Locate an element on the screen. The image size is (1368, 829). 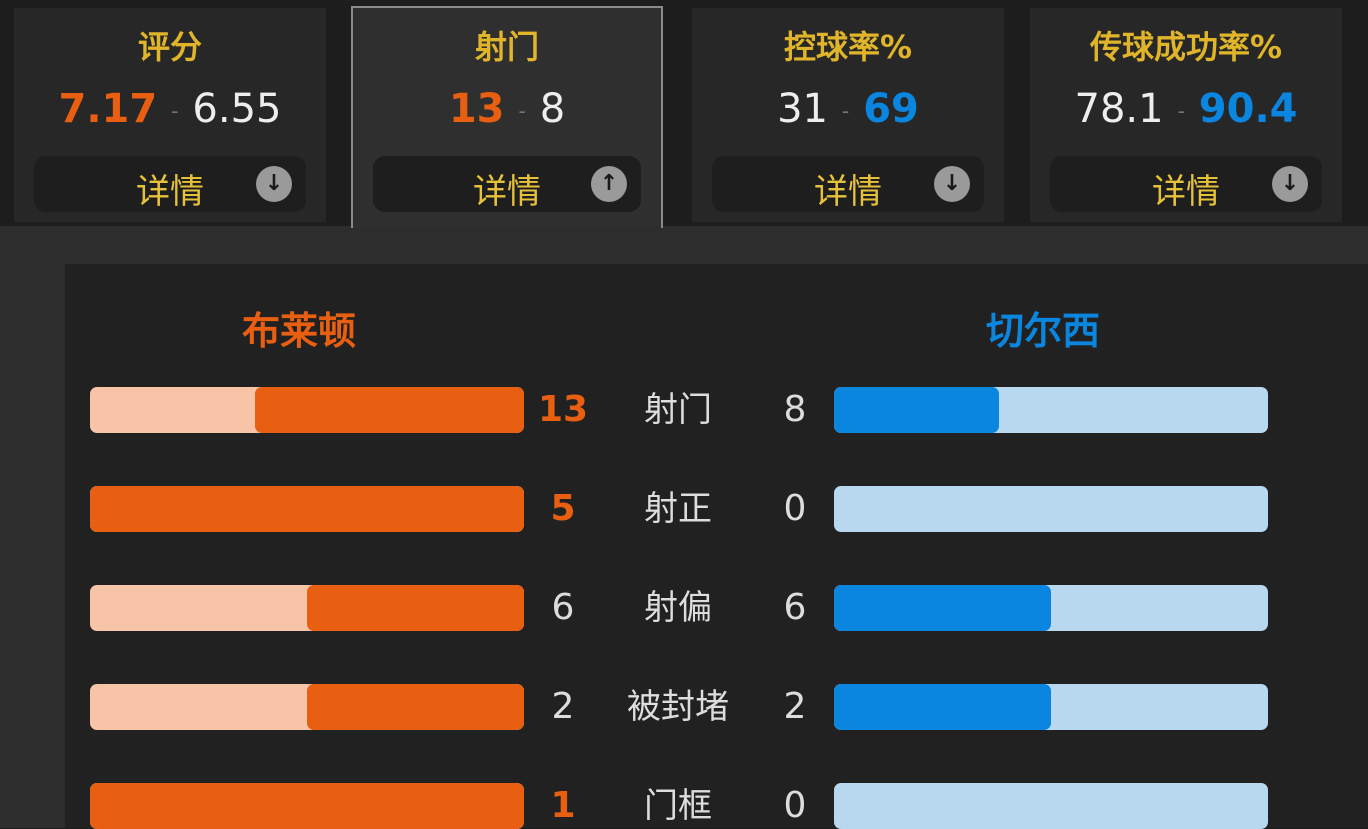
home-stat-value: 6 is located at coordinates (563, 607).